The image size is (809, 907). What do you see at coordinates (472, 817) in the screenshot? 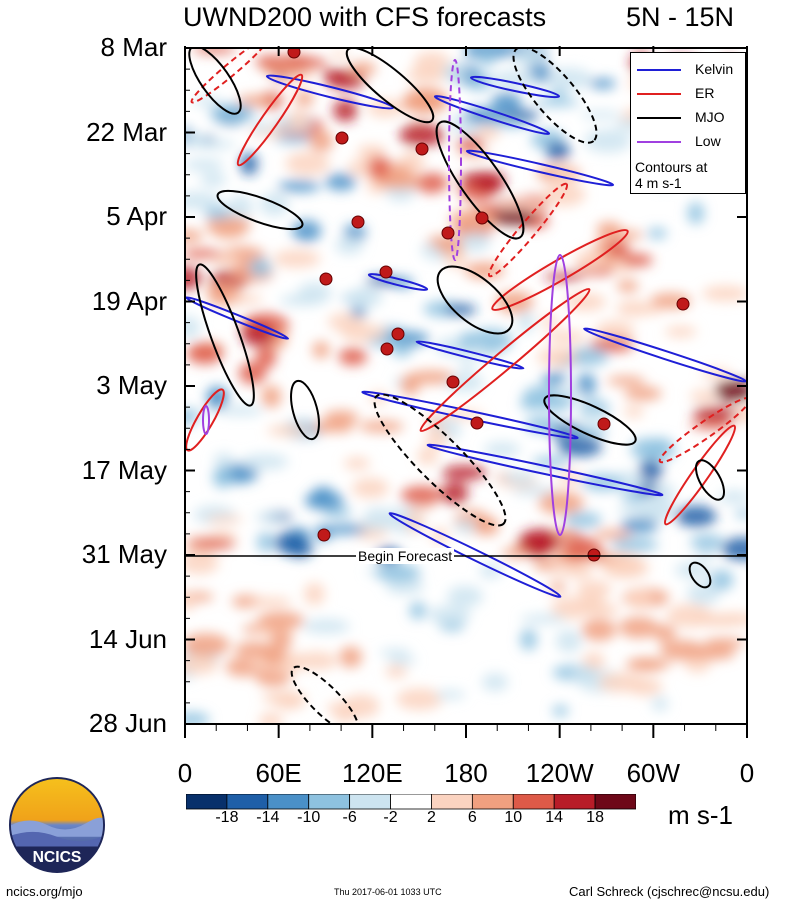
I see `colorbar-label: 6` at bounding box center [472, 817].